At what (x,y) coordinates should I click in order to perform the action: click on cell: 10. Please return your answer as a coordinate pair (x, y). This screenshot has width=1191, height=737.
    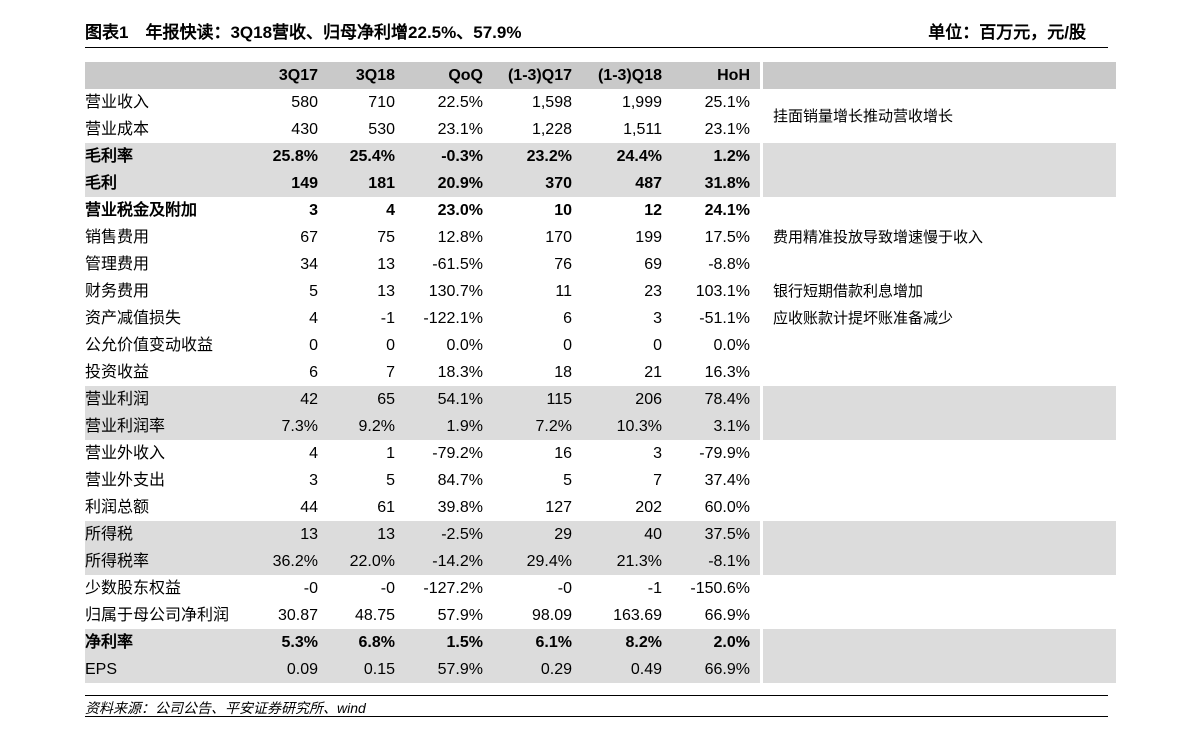
    Looking at the image, I should click on (563, 210).